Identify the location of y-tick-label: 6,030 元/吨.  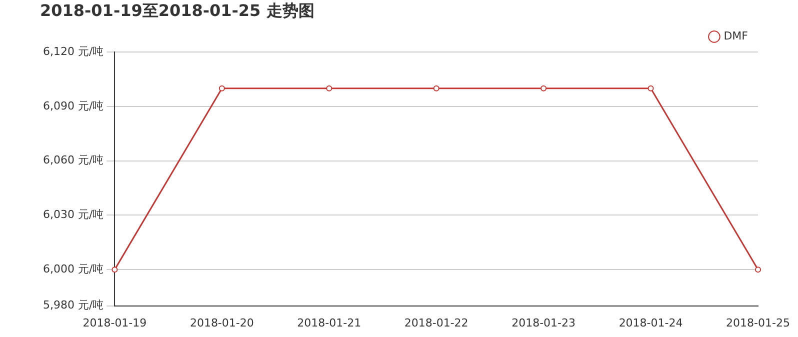
(73, 215).